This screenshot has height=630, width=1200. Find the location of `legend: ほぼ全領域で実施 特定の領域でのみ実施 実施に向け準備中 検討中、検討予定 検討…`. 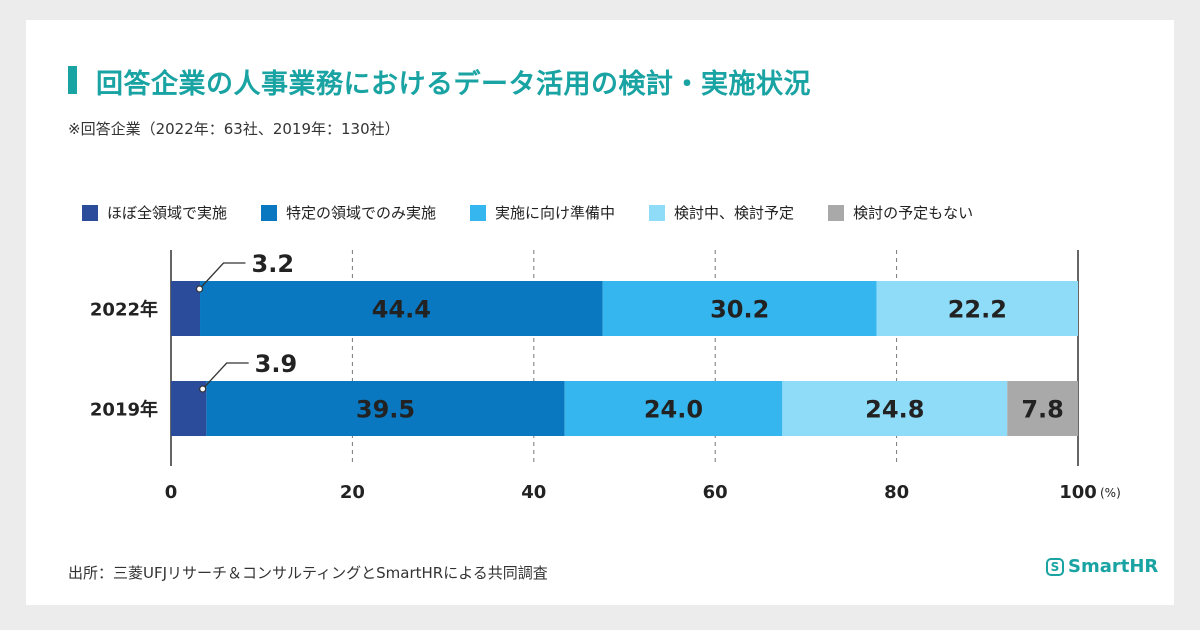

legend: ほぼ全領域で実施 特定の領域でのみ実施 実施に向け準備中 検討中、検討予定 検討… is located at coordinates (544, 212).